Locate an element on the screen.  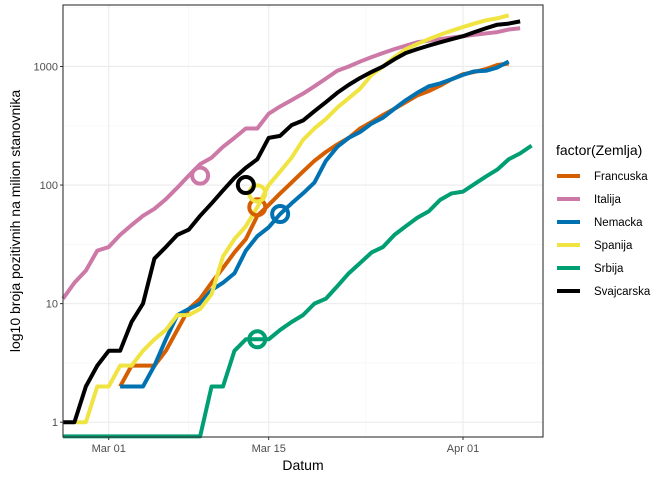
x-axis-title: Datum is located at coordinates (302, 465).